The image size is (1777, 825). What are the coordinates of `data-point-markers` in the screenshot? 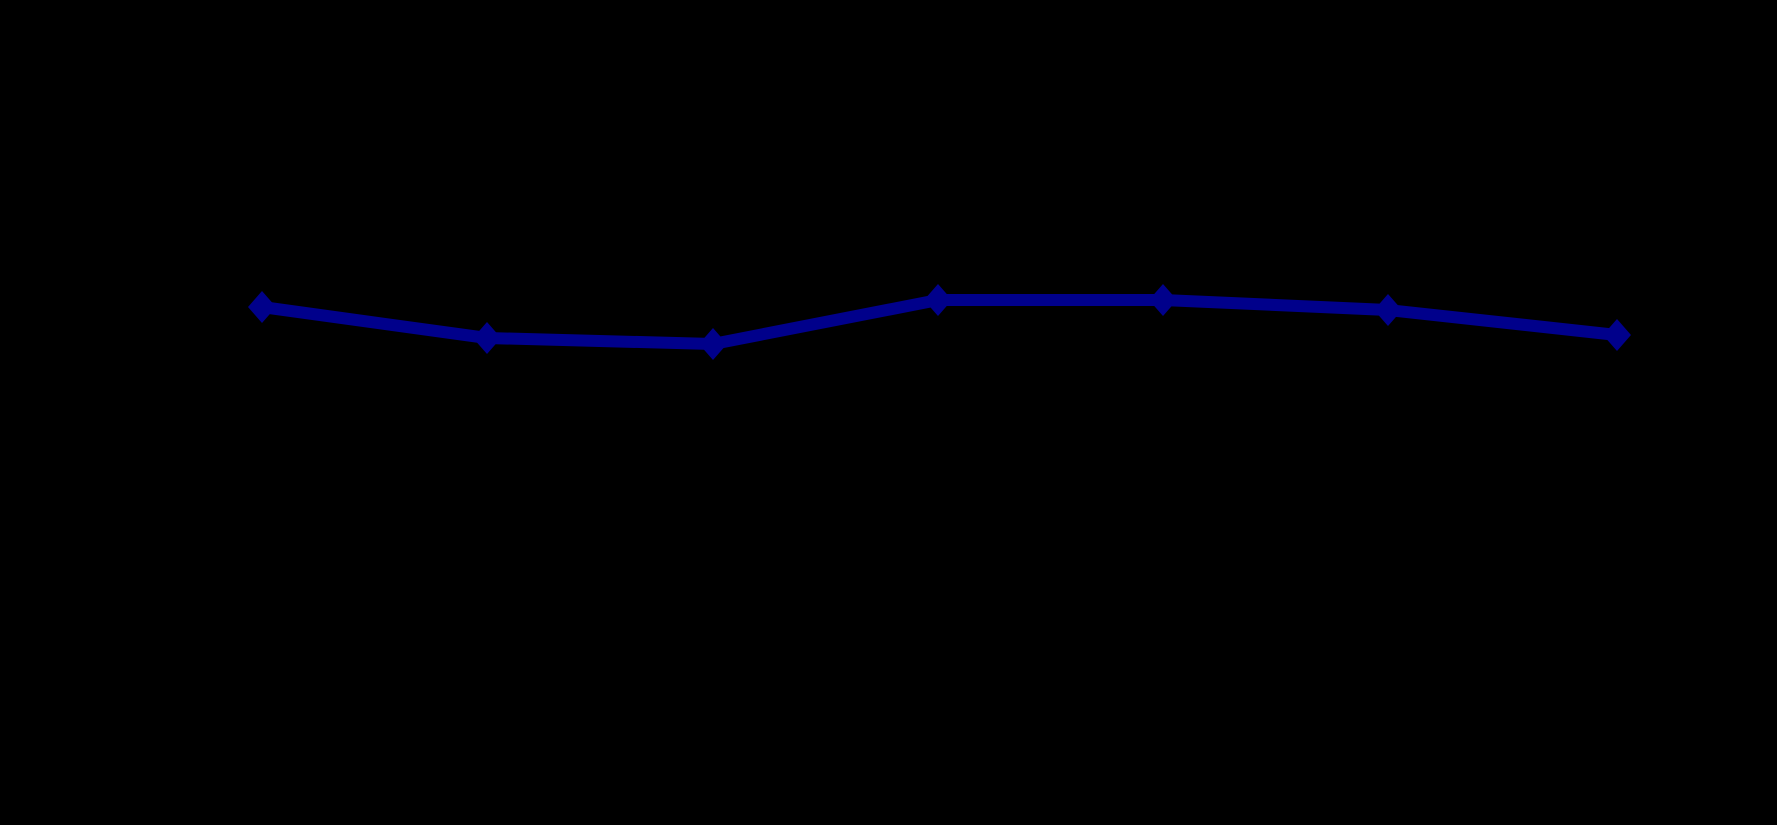 It's located at (939, 322).